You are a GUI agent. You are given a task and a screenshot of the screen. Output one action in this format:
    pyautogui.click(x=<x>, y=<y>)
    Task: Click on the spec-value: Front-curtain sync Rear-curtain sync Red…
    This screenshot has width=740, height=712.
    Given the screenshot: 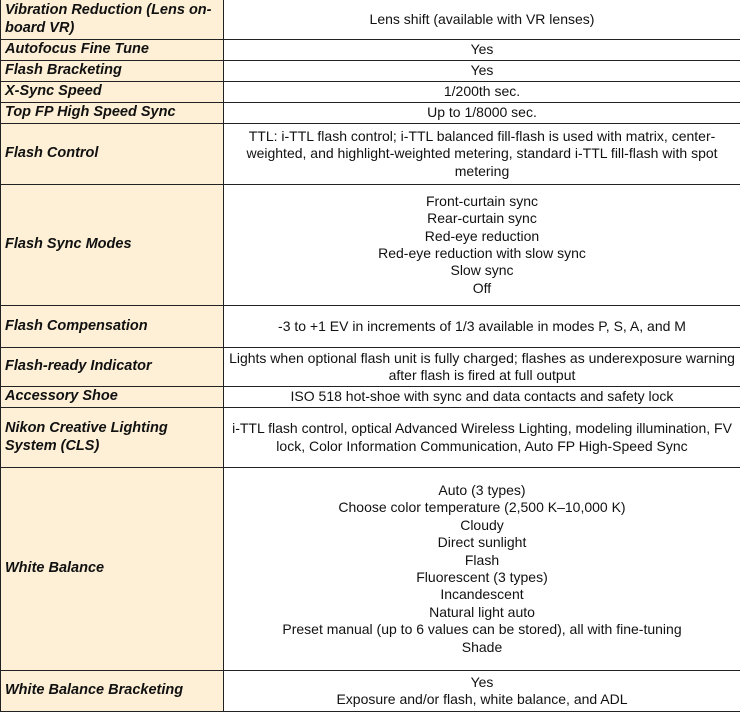 What is the action you would take?
    pyautogui.click(x=482, y=245)
    